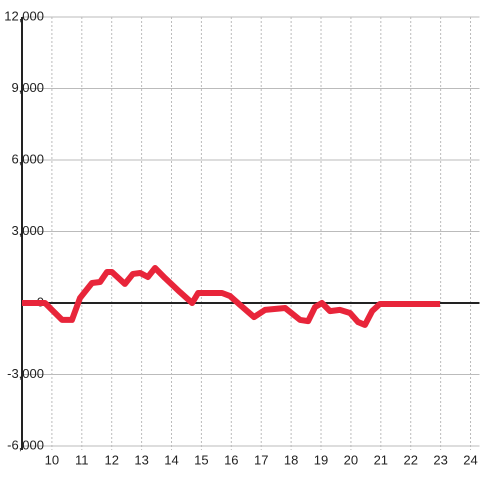  I want to click on x-tick-label: 24, so click(470, 459).